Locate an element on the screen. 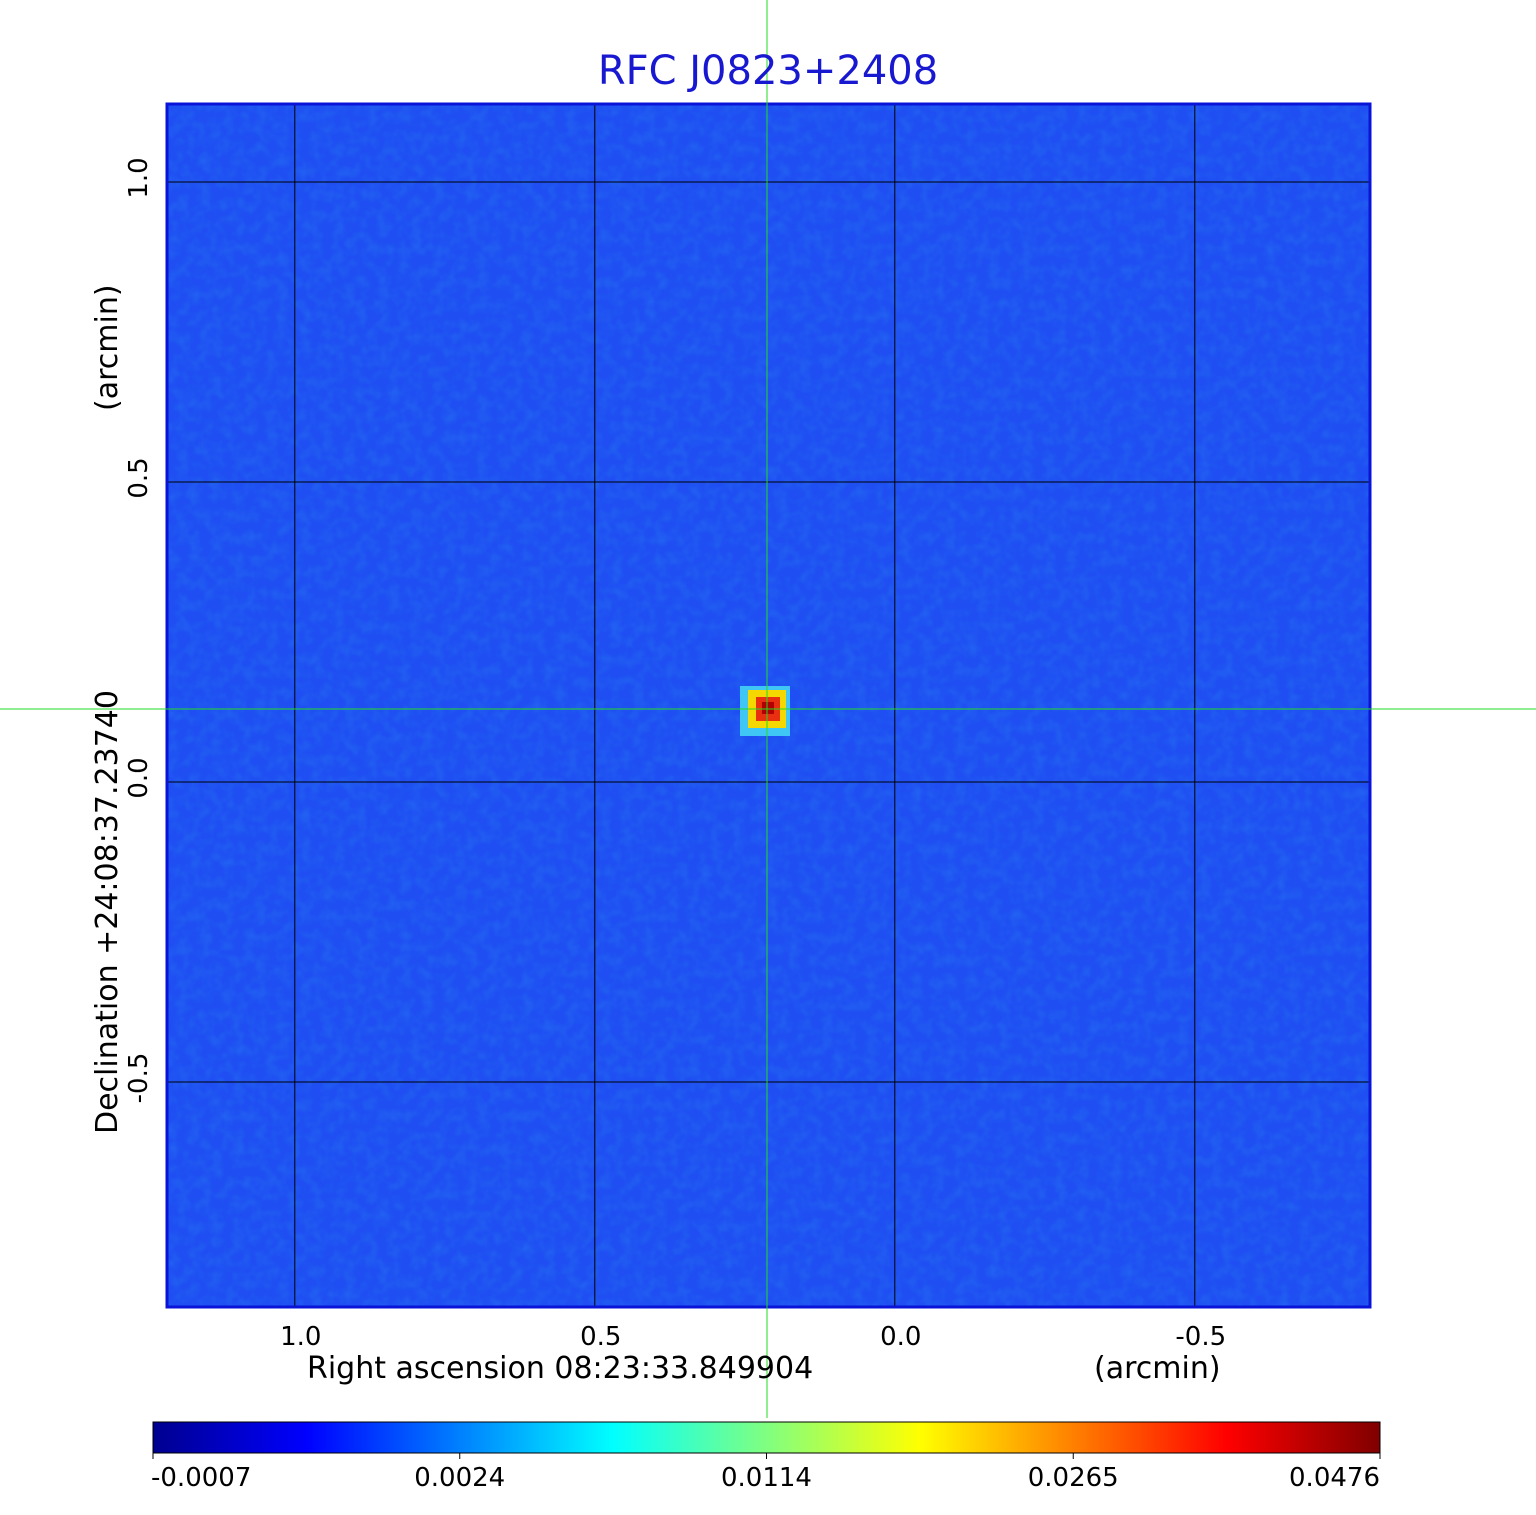 This screenshot has width=1536, height=1515. x-tick-label: 0.5 is located at coordinates (600, 1337).